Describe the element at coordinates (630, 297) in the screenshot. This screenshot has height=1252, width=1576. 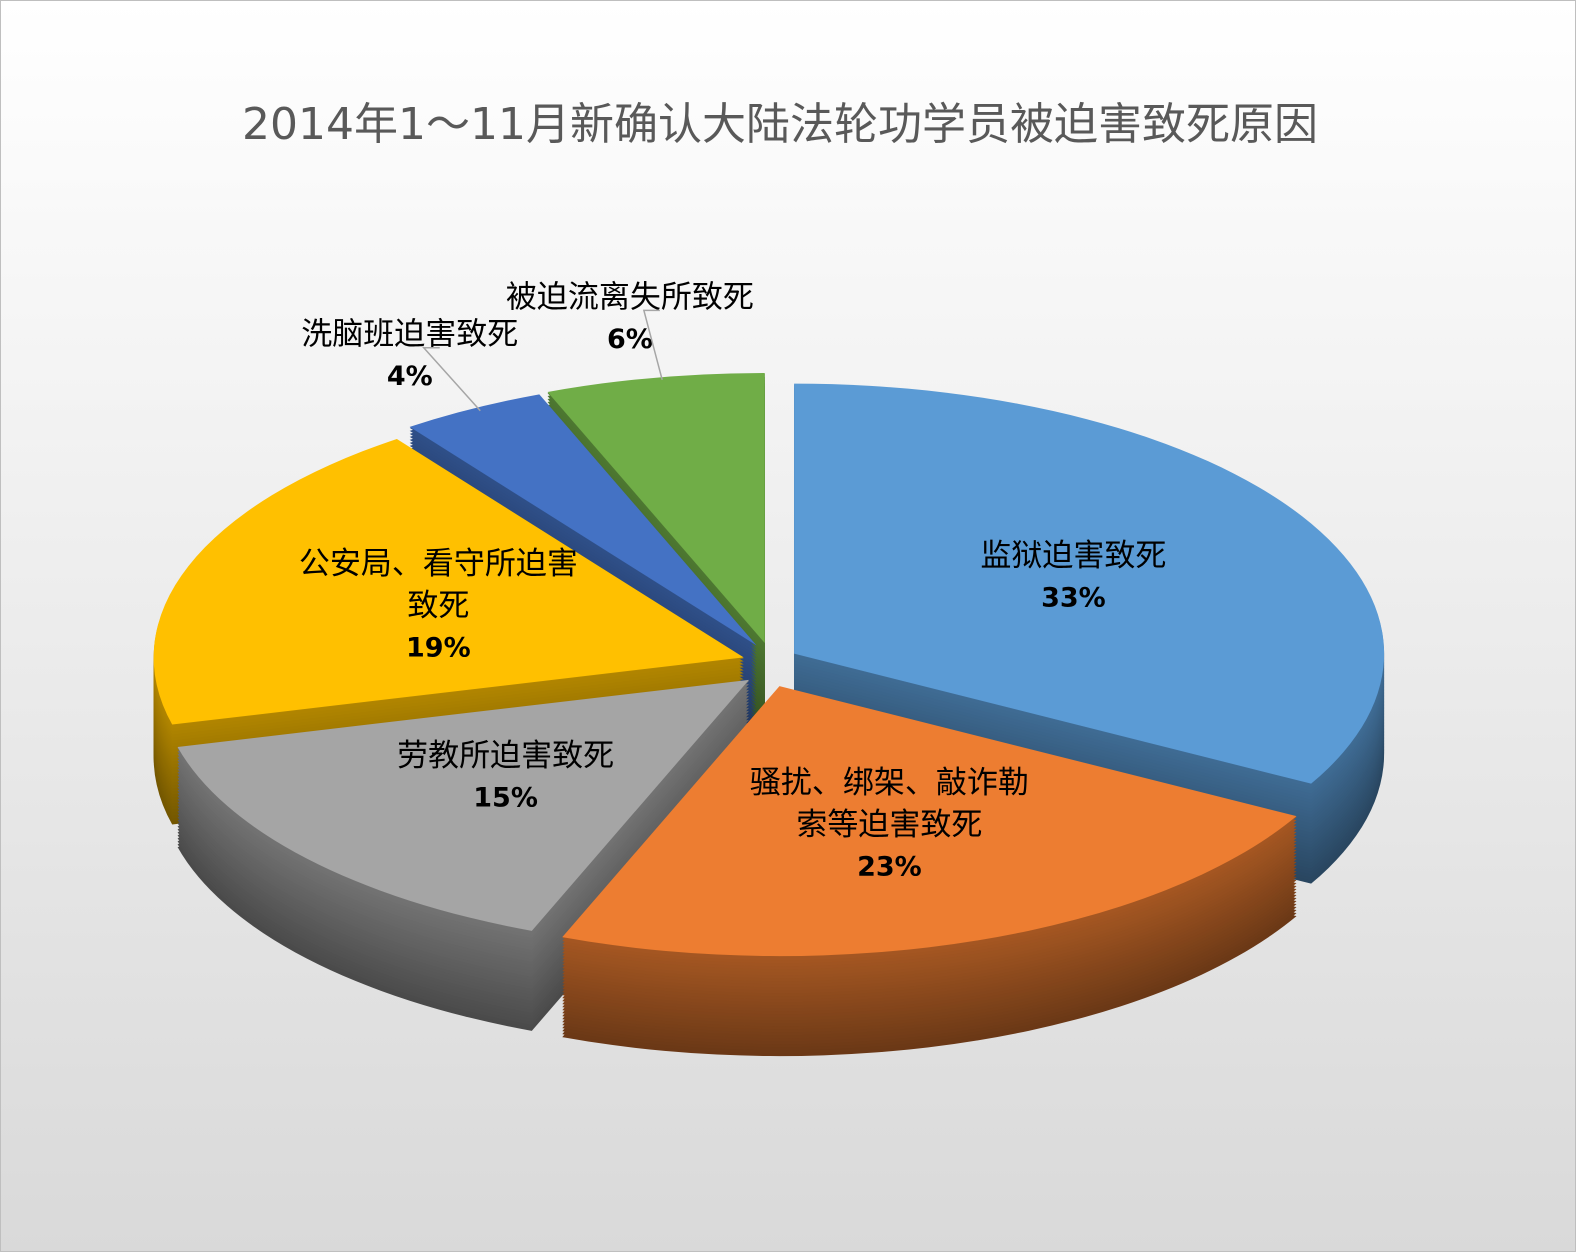
I see `category-label: 被迫流离失所致死` at that location.